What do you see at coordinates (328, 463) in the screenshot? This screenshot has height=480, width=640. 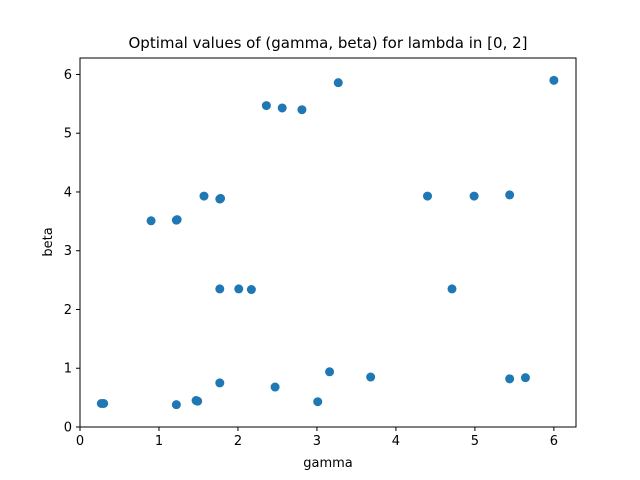 I see `x-axis-label: gamma` at bounding box center [328, 463].